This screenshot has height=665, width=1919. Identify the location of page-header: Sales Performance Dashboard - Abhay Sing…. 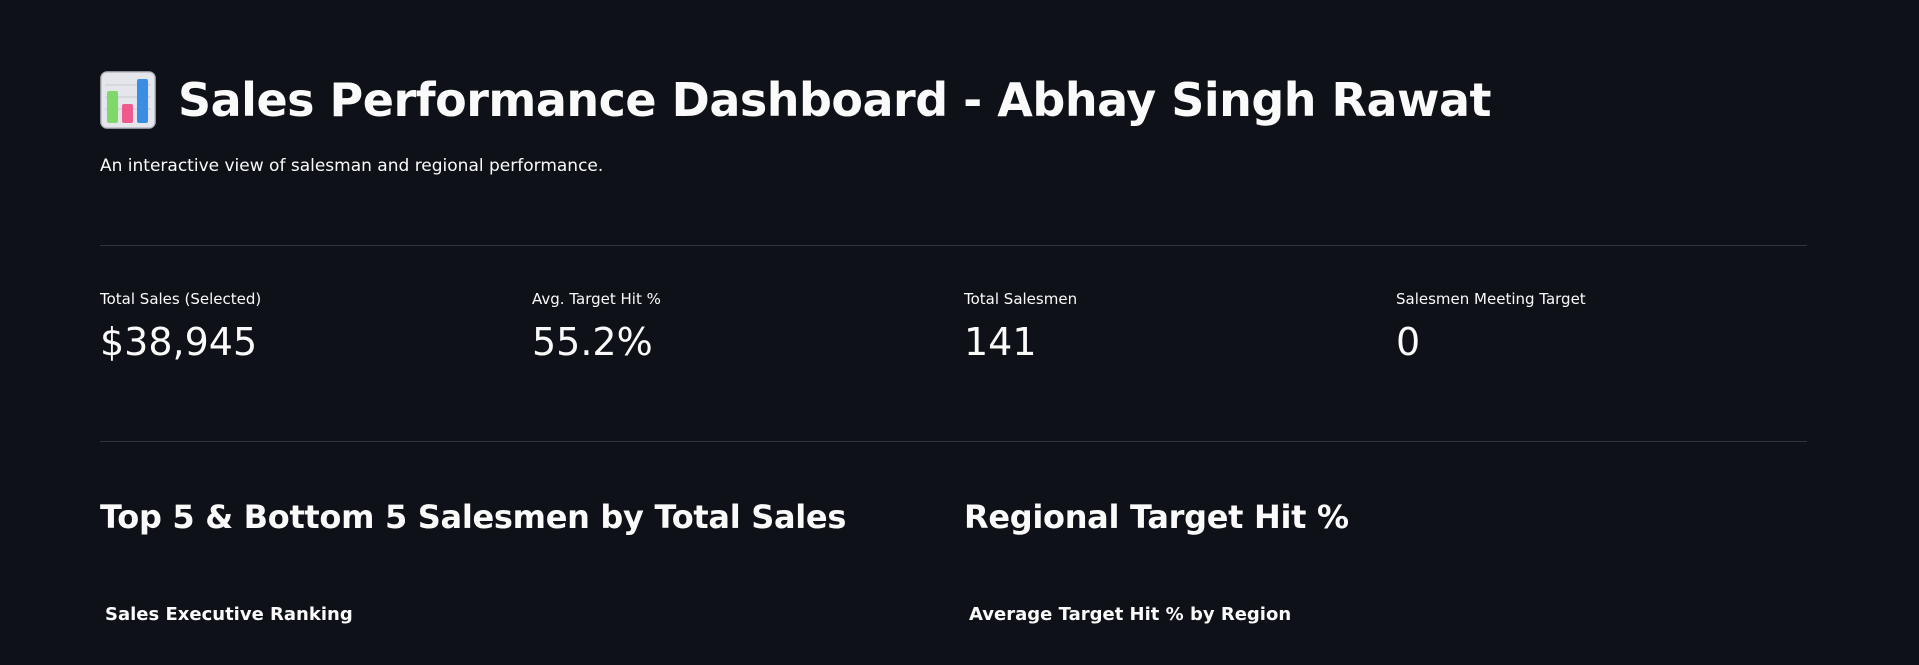
(796, 99).